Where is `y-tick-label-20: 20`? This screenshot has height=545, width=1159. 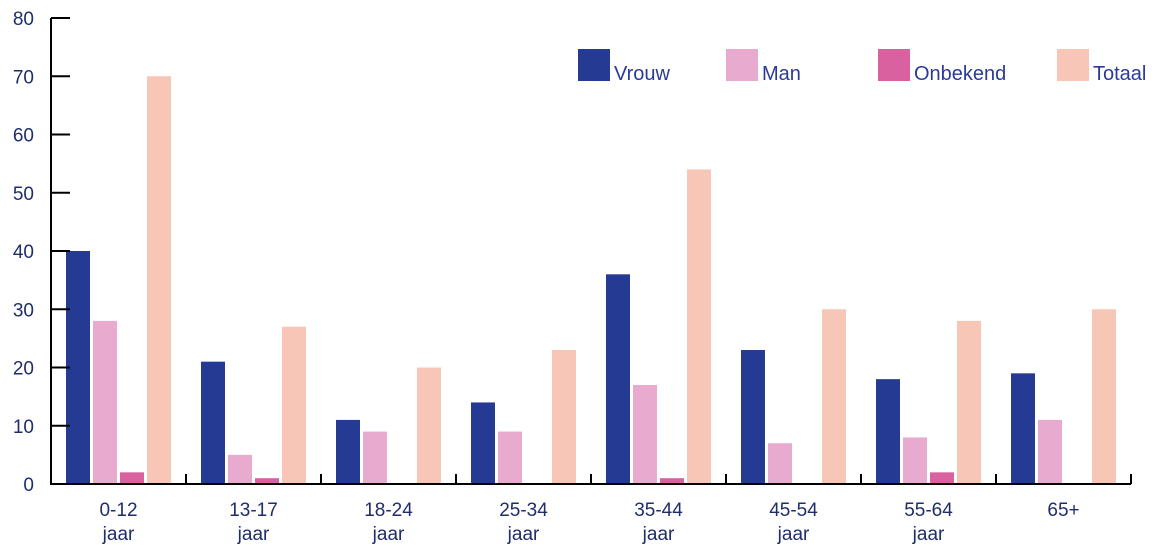
y-tick-label-20: 20 is located at coordinates (23, 369).